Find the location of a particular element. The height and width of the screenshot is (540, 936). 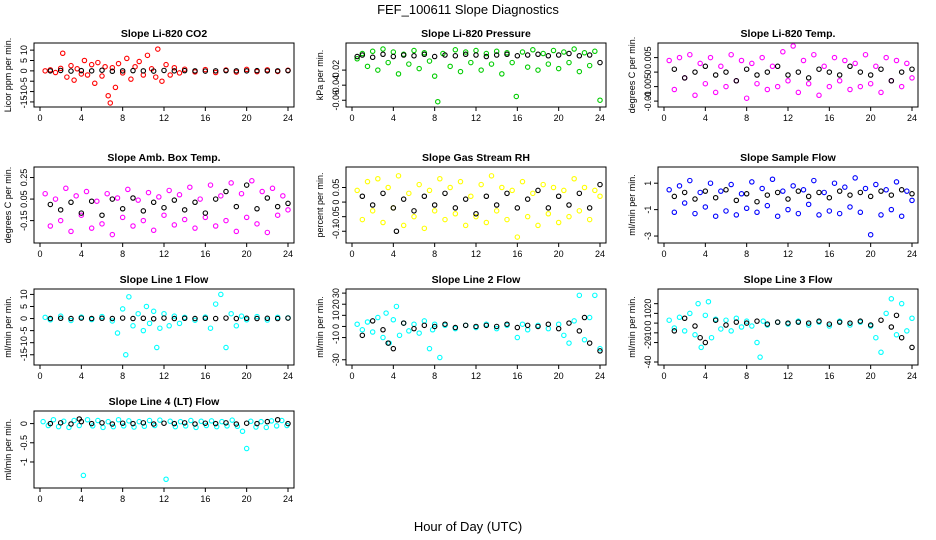

x-tick-label: 4 is located at coordinates (705, 118).